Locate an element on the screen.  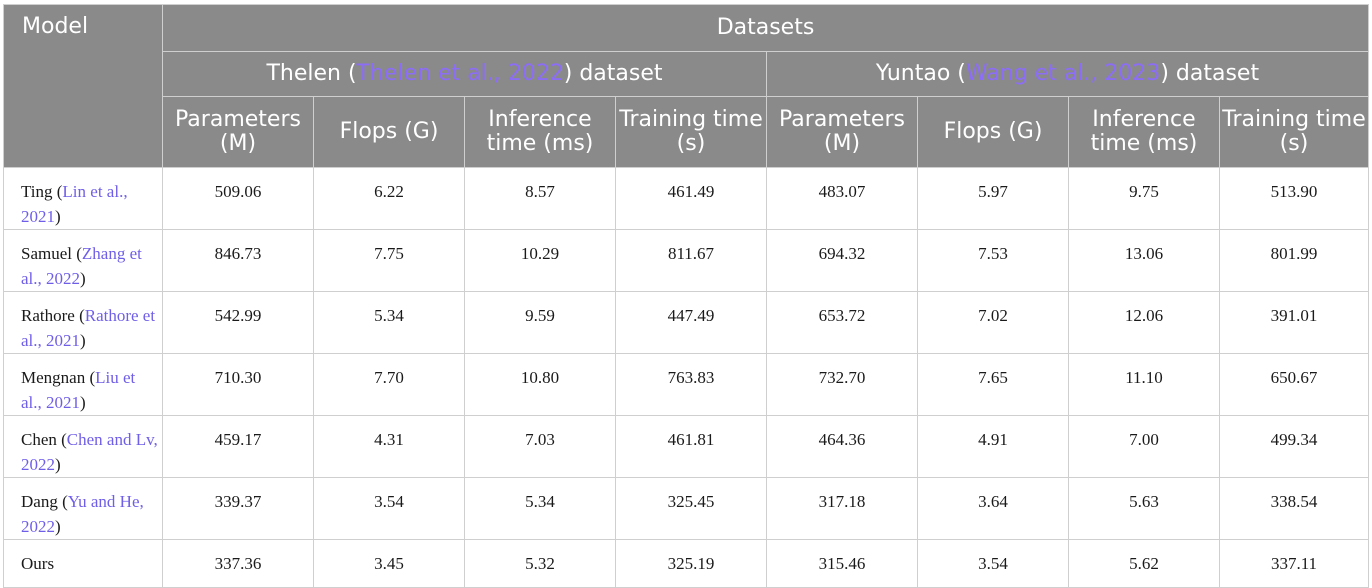
value-cell: 483.07 is located at coordinates (842, 198).